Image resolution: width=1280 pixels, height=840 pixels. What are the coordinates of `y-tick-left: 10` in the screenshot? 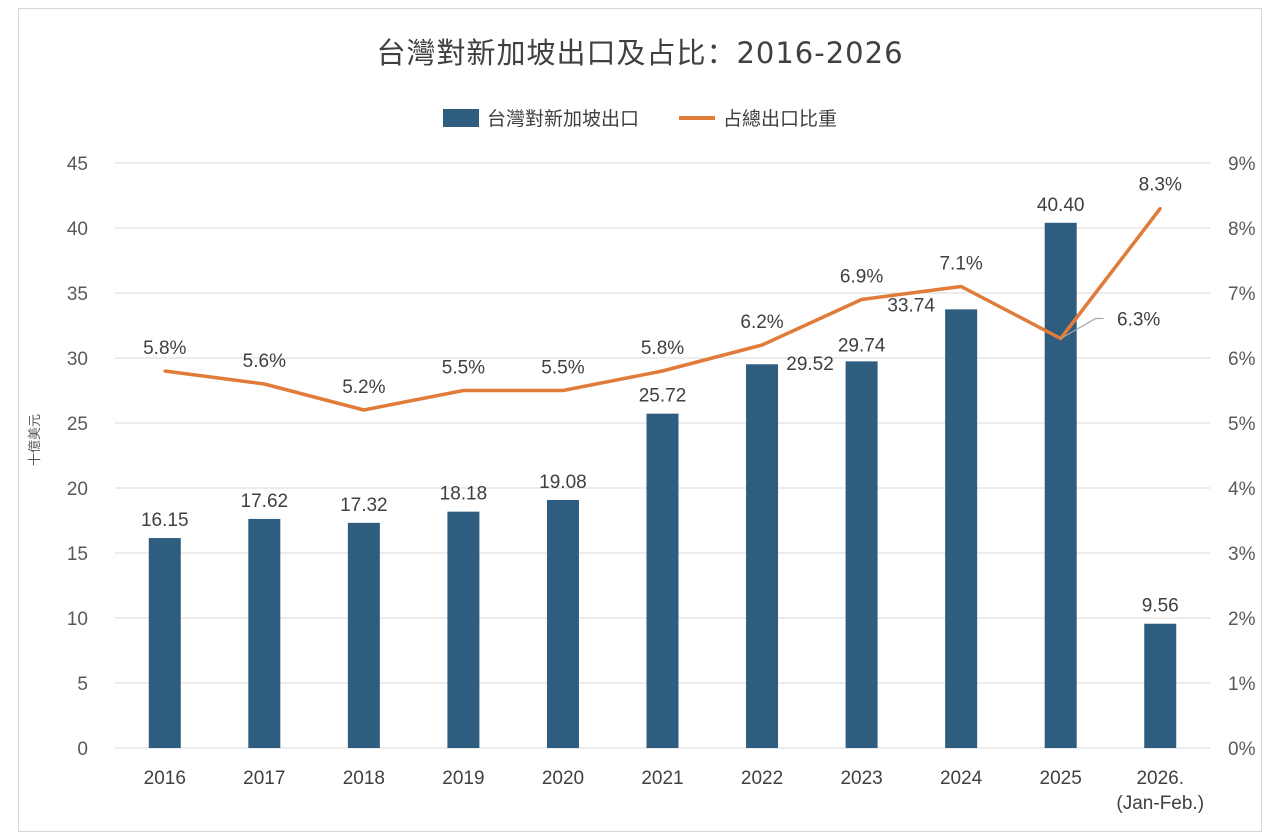 It's located at (77, 619).